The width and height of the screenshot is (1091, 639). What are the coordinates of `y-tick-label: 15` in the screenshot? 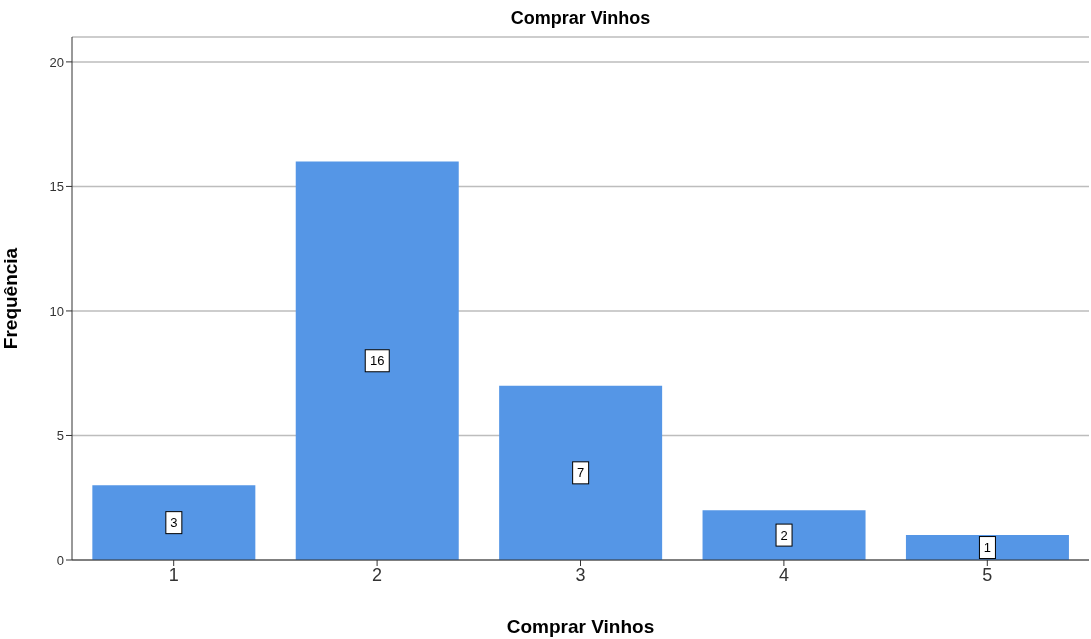 It's located at (56, 187).